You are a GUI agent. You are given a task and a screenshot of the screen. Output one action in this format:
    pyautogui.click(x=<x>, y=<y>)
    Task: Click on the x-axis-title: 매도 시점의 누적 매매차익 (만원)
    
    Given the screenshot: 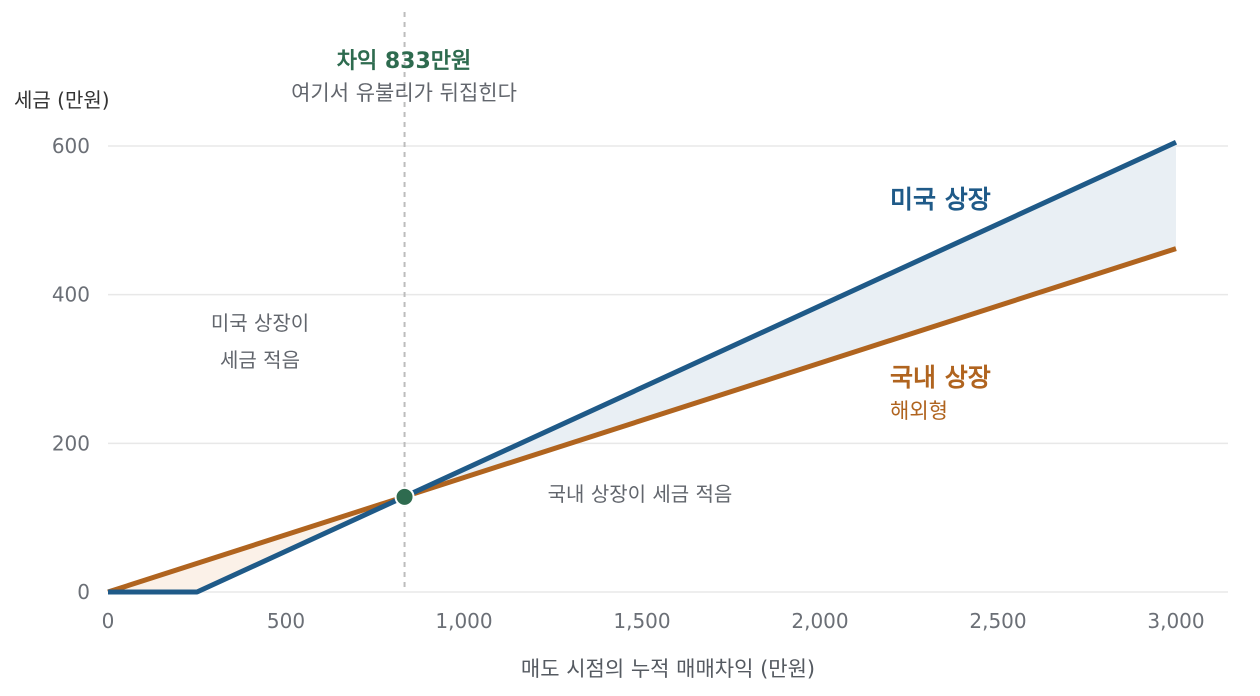 What is the action you would take?
    pyautogui.click(x=668, y=669)
    